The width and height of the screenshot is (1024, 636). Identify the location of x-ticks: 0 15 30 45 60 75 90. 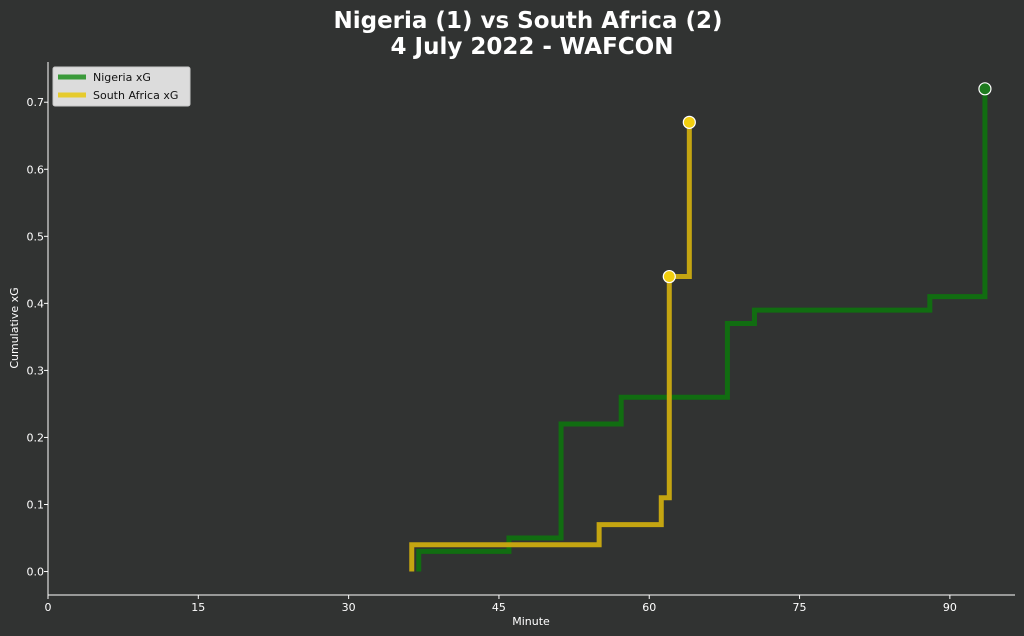
(501, 604).